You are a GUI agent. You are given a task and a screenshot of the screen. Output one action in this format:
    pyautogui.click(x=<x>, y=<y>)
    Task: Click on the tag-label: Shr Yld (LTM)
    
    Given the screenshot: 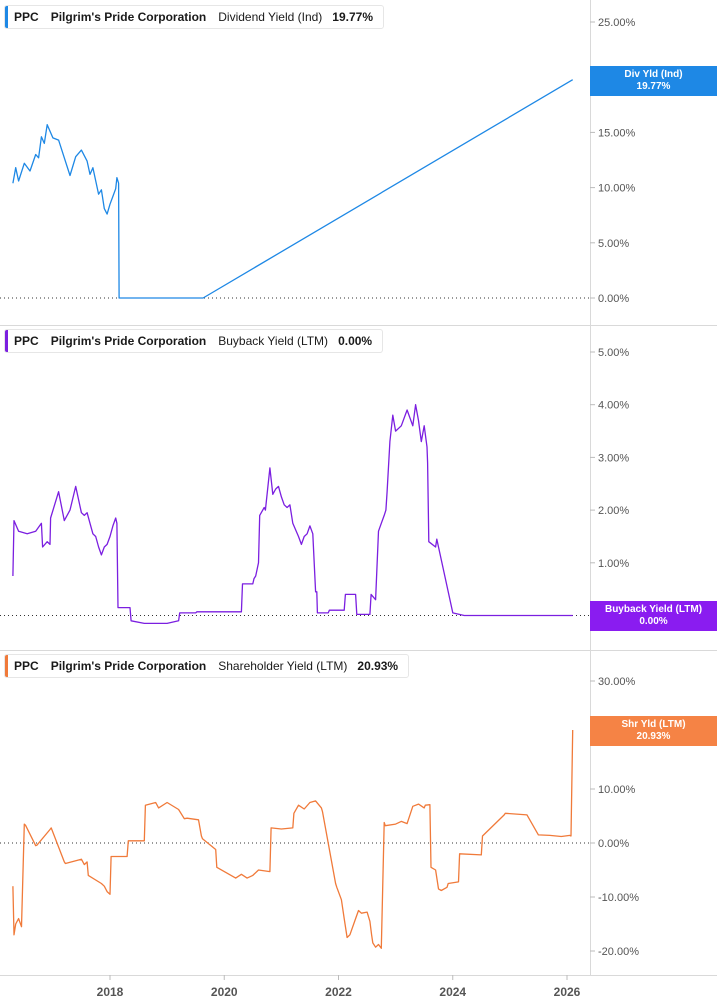 What is the action you would take?
    pyautogui.click(x=653, y=724)
    